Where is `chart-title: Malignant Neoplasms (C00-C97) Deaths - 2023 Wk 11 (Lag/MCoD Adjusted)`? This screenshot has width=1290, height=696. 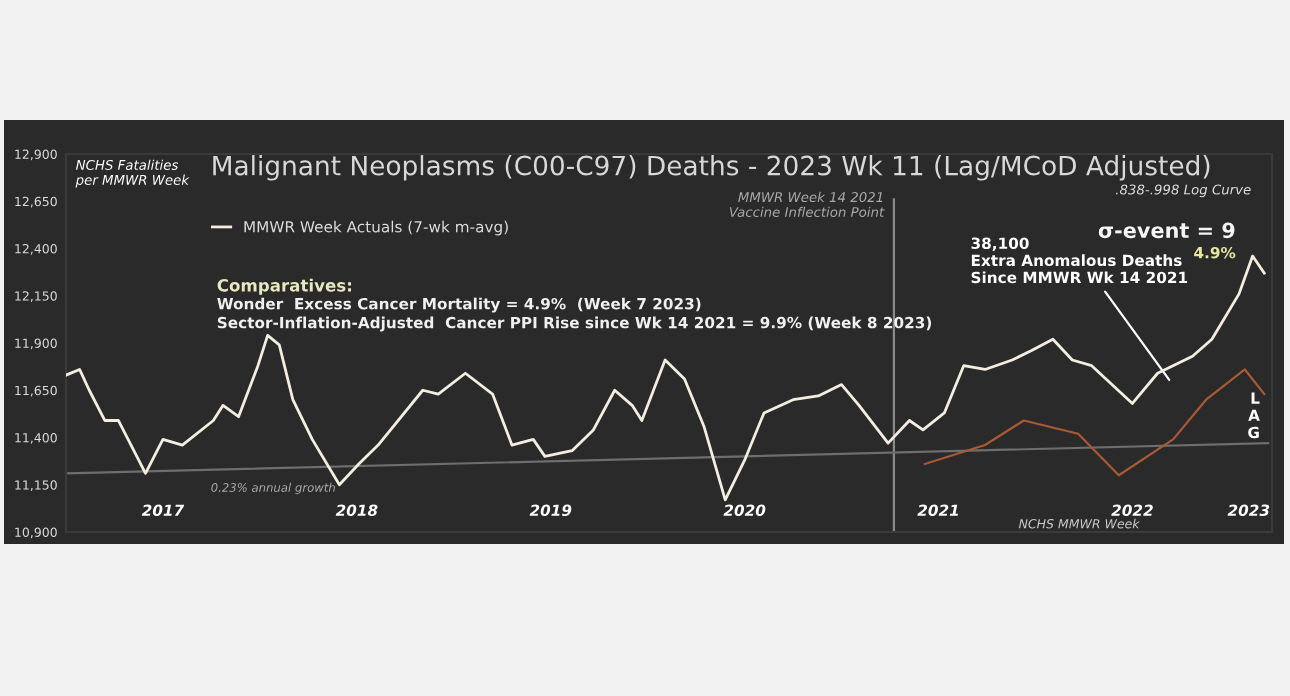
chart-title: Malignant Neoplasms (C00-C97) Deaths - 2023 Wk 11 (Lag/MCoD Adjusted) is located at coordinates (711, 168).